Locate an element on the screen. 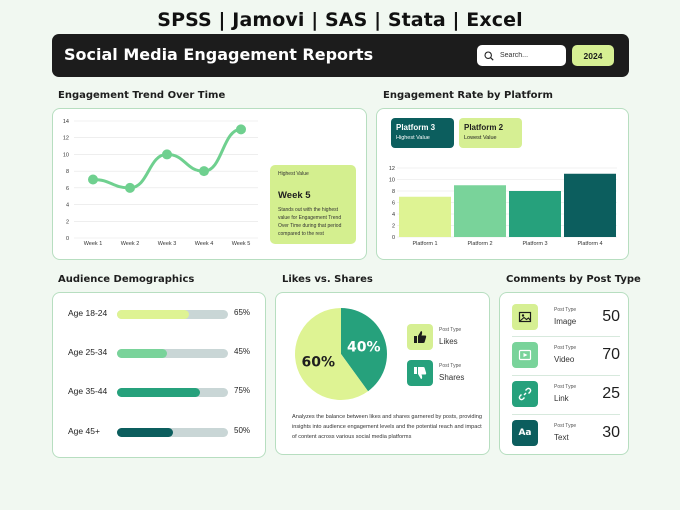  demo-label: Age 35-44 is located at coordinates (88, 391).